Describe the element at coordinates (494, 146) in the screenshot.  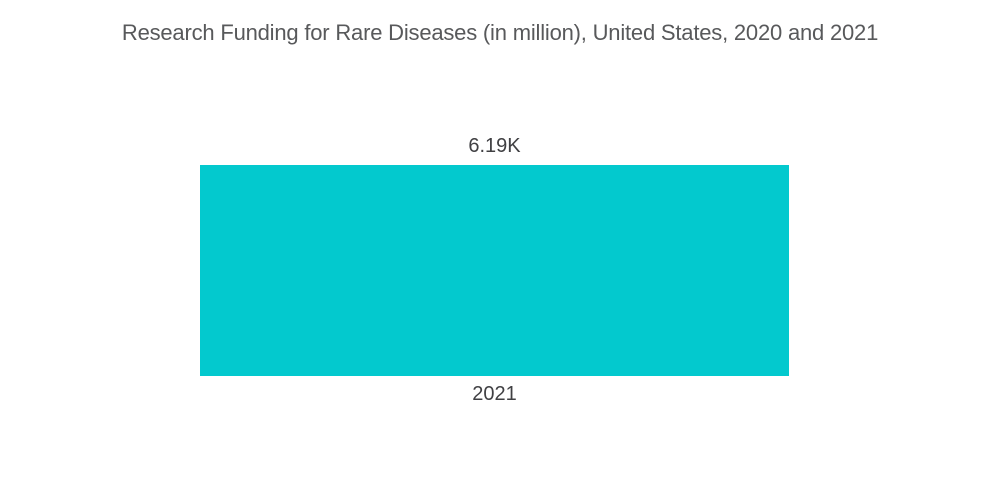
I see `bar-value-label: 6.19K` at that location.